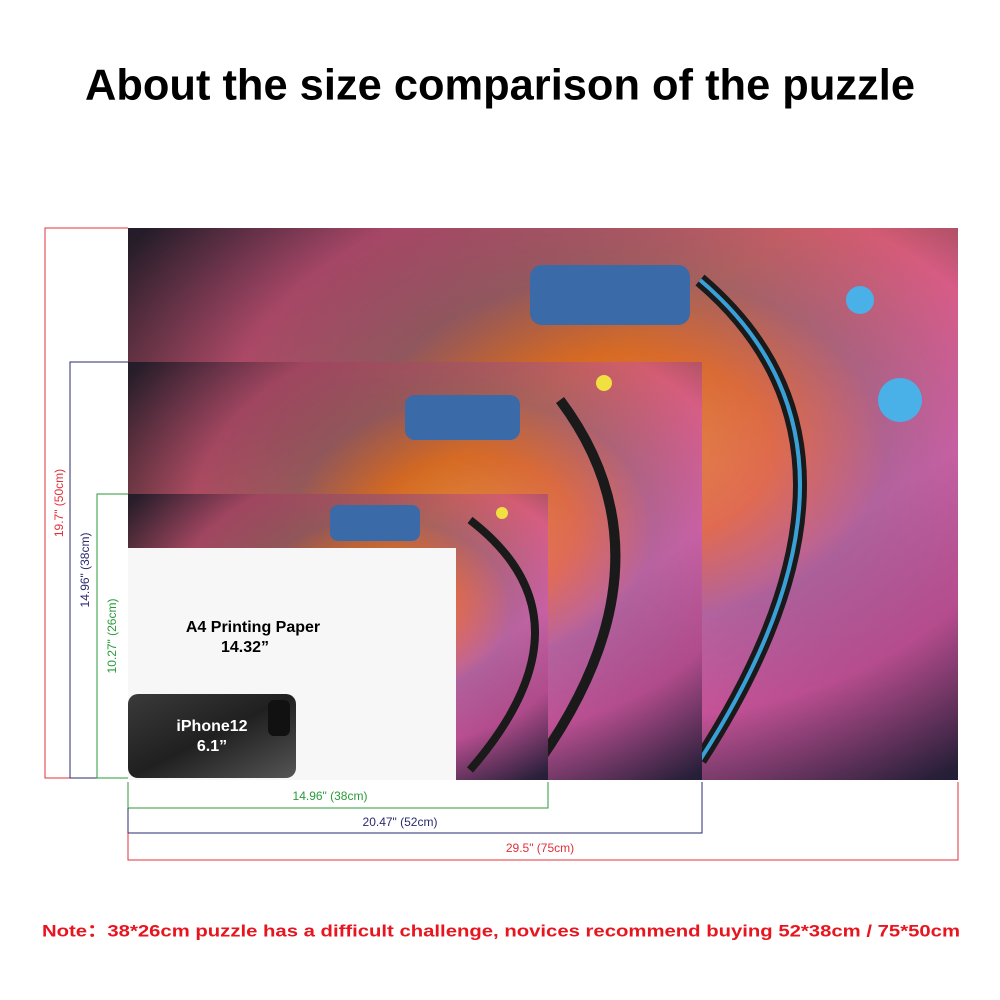 This screenshot has height=1000, width=1000. Describe the element at coordinates (253, 627) in the screenshot. I see `paper-label: A4 Printing Paper` at that location.